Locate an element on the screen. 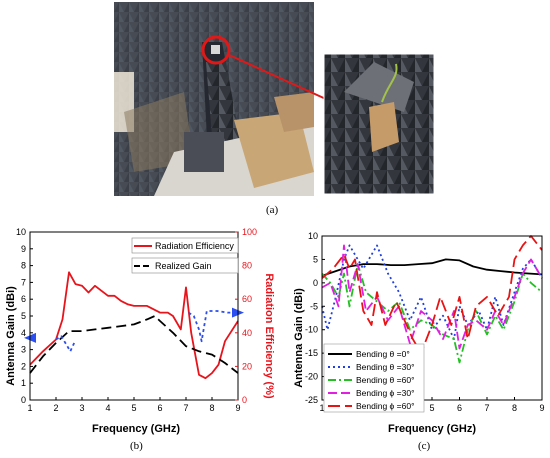 This screenshot has height=458, width=550. b-x-tick-label: 8 is located at coordinates (211, 408).